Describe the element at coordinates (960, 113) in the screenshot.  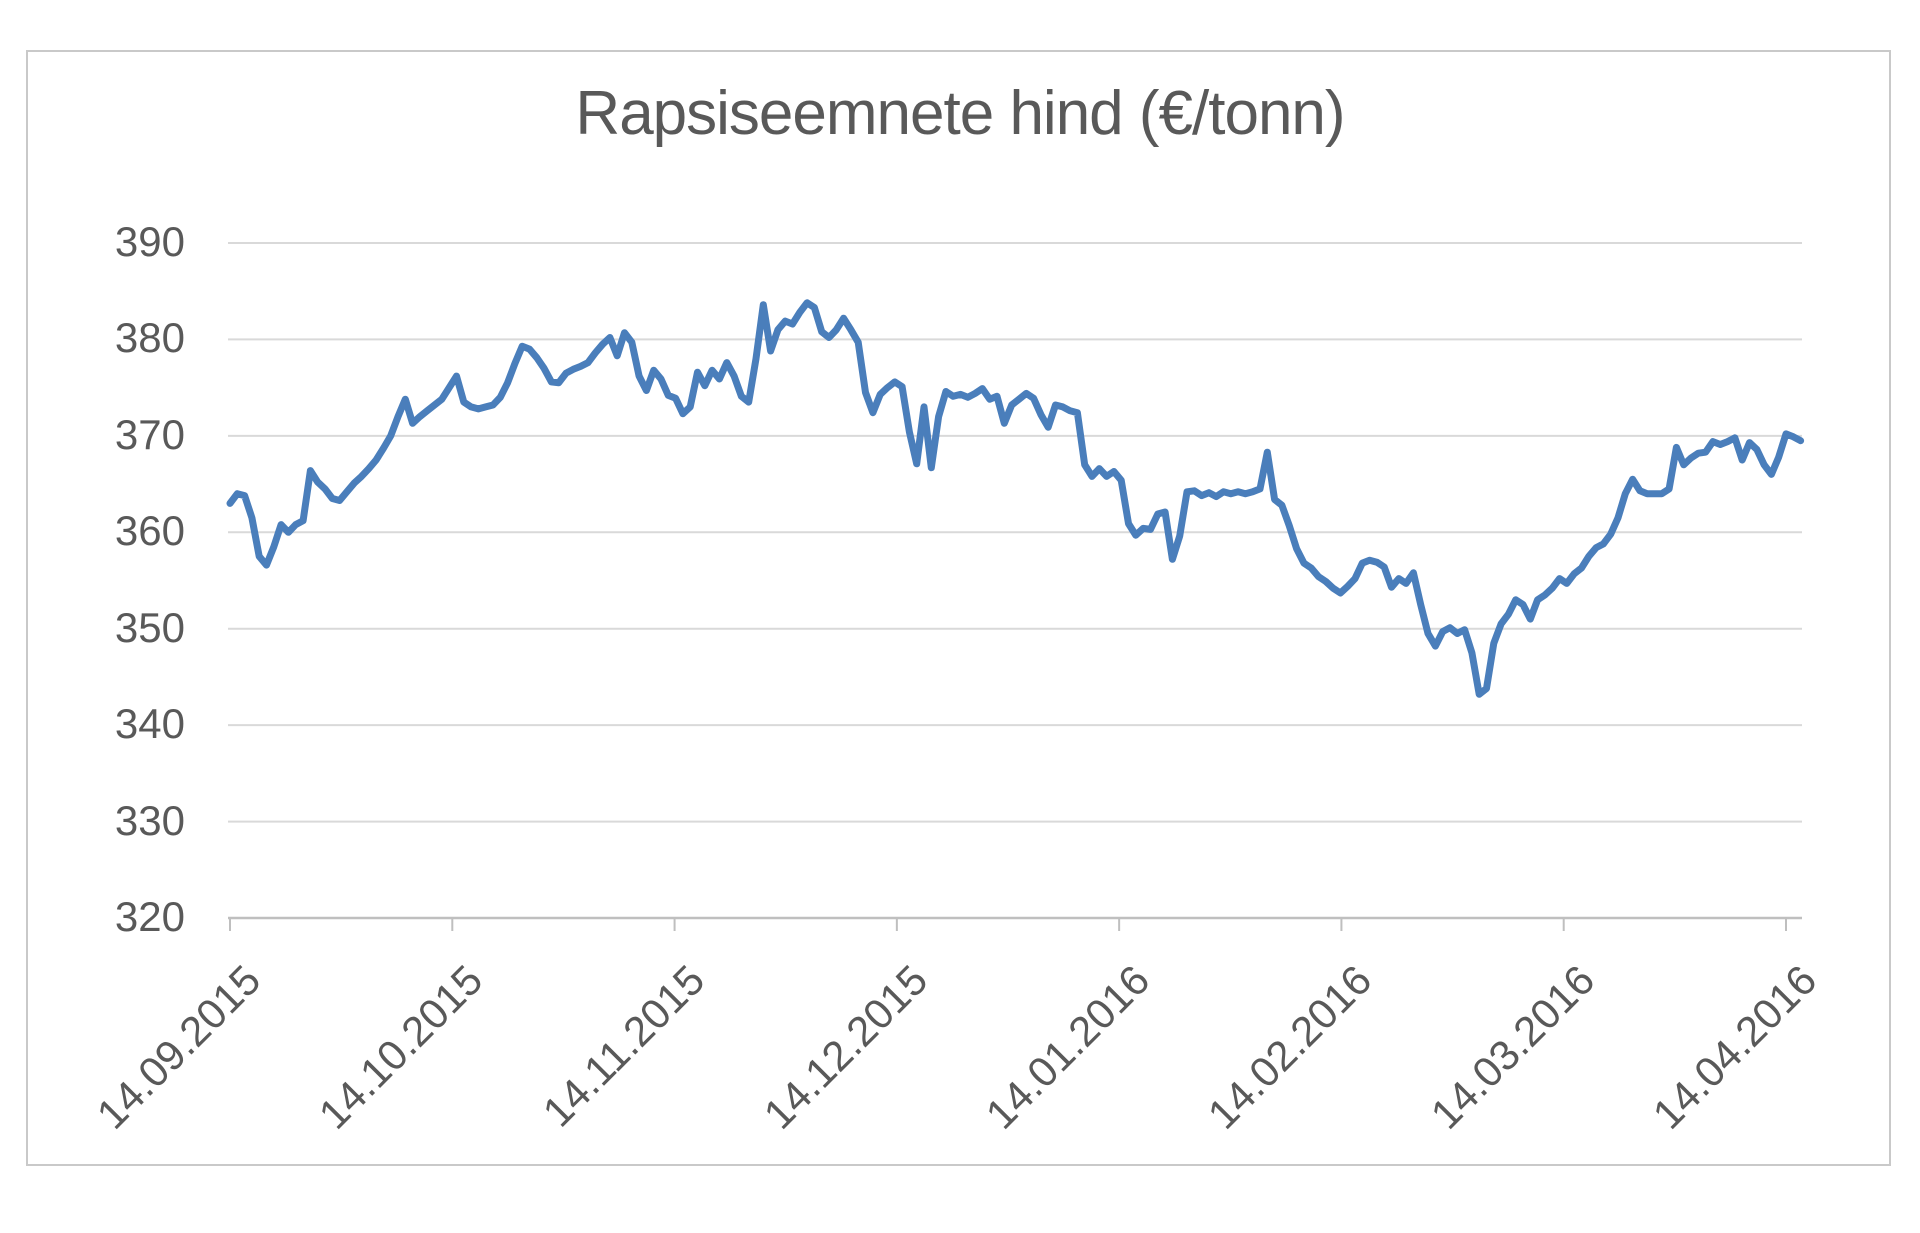
I see `chart-title: Rapsiseemnete hind (€/tonn)` at that location.